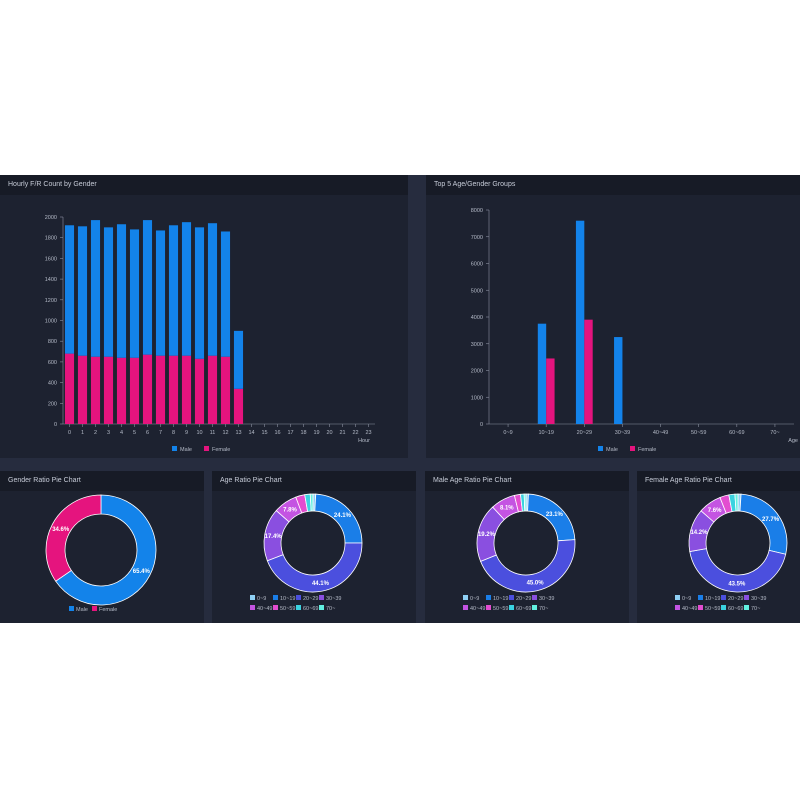 Image resolution: width=800 pixels, height=800 pixels. Describe the element at coordinates (51, 280) in the screenshot. I see `y-tick-label: 1400` at that location.